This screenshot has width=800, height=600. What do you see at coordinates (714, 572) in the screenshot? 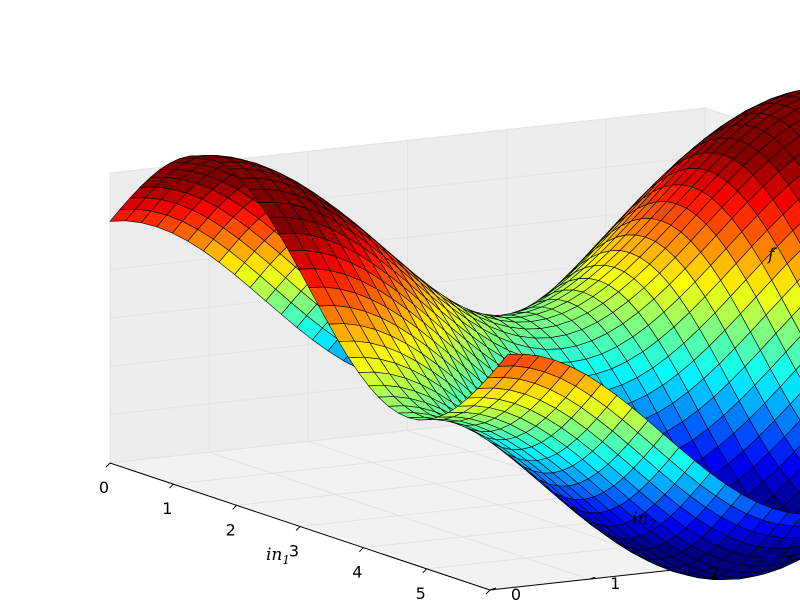
I see `y-tick-label: 2` at bounding box center [714, 572].